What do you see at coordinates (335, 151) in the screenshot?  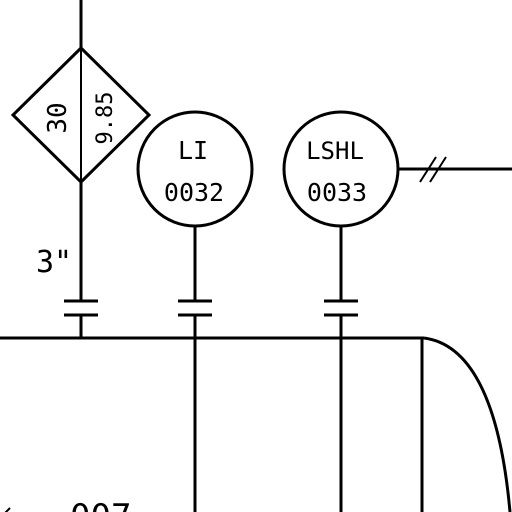 I see `instrument-lshl-letters: LSHL` at bounding box center [335, 151].